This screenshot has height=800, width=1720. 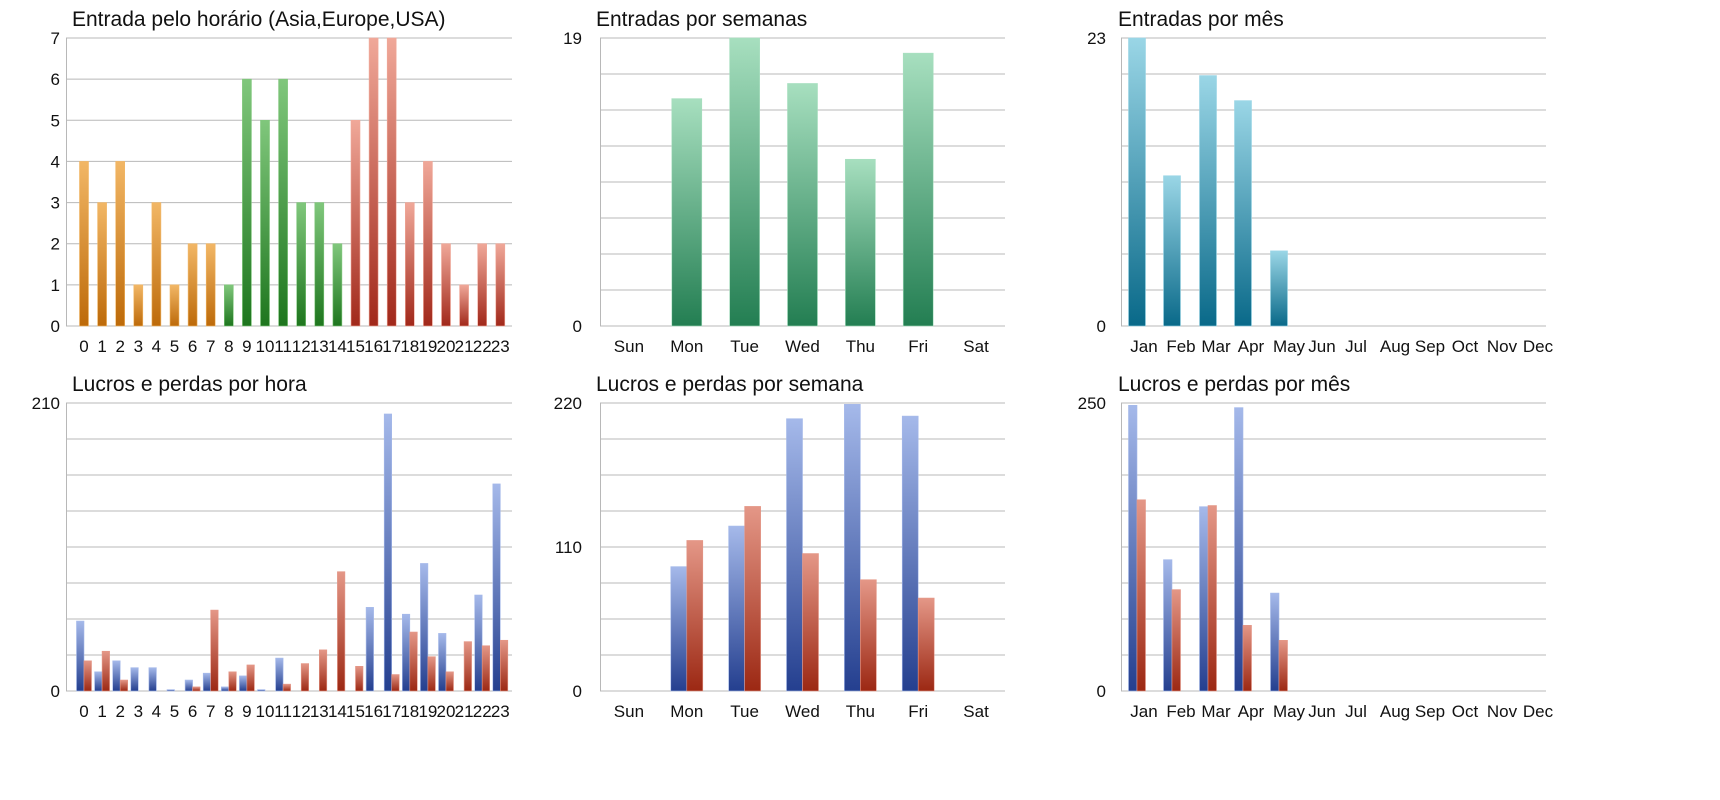 What do you see at coordinates (1247, 658) in the screenshot?
I see `bar-Apr-perda` at bounding box center [1247, 658].